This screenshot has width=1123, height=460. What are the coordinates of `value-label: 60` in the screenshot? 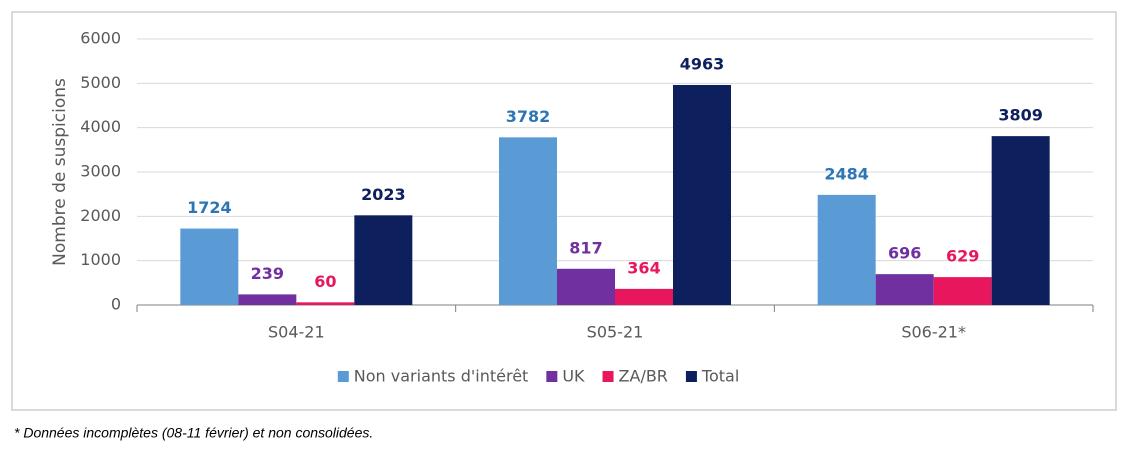 It's located at (325, 281).